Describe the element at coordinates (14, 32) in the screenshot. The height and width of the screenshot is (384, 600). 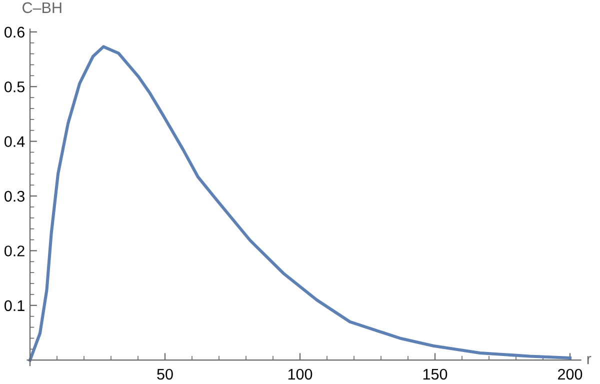
I see `y-tick-label: 0.6` at that location.